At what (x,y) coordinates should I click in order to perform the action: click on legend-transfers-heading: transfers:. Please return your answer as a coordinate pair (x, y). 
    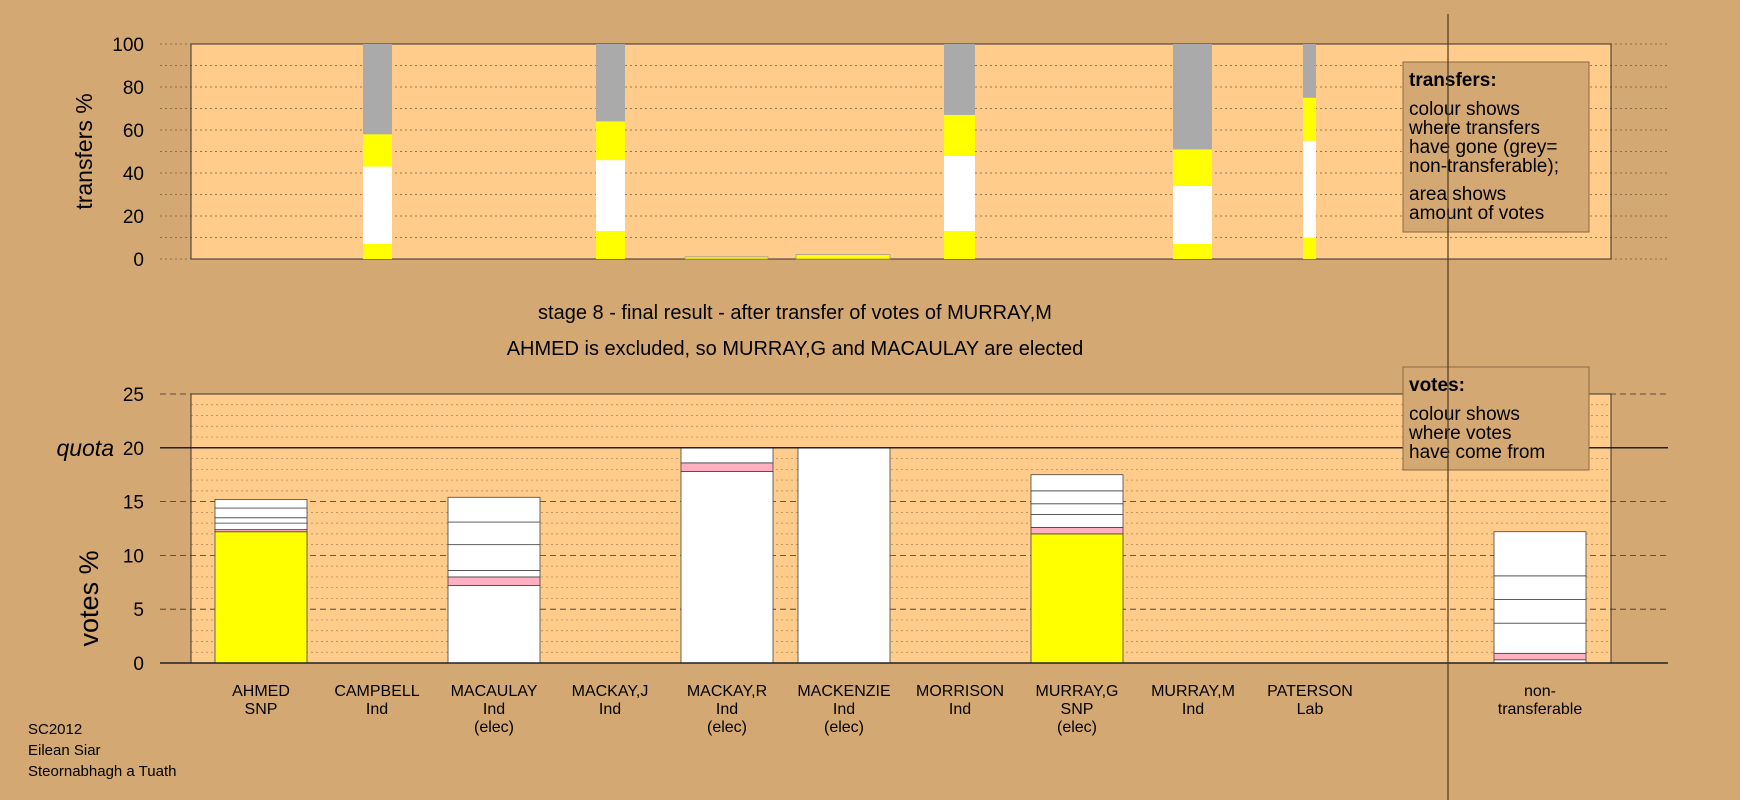
    Looking at the image, I should click on (1453, 80).